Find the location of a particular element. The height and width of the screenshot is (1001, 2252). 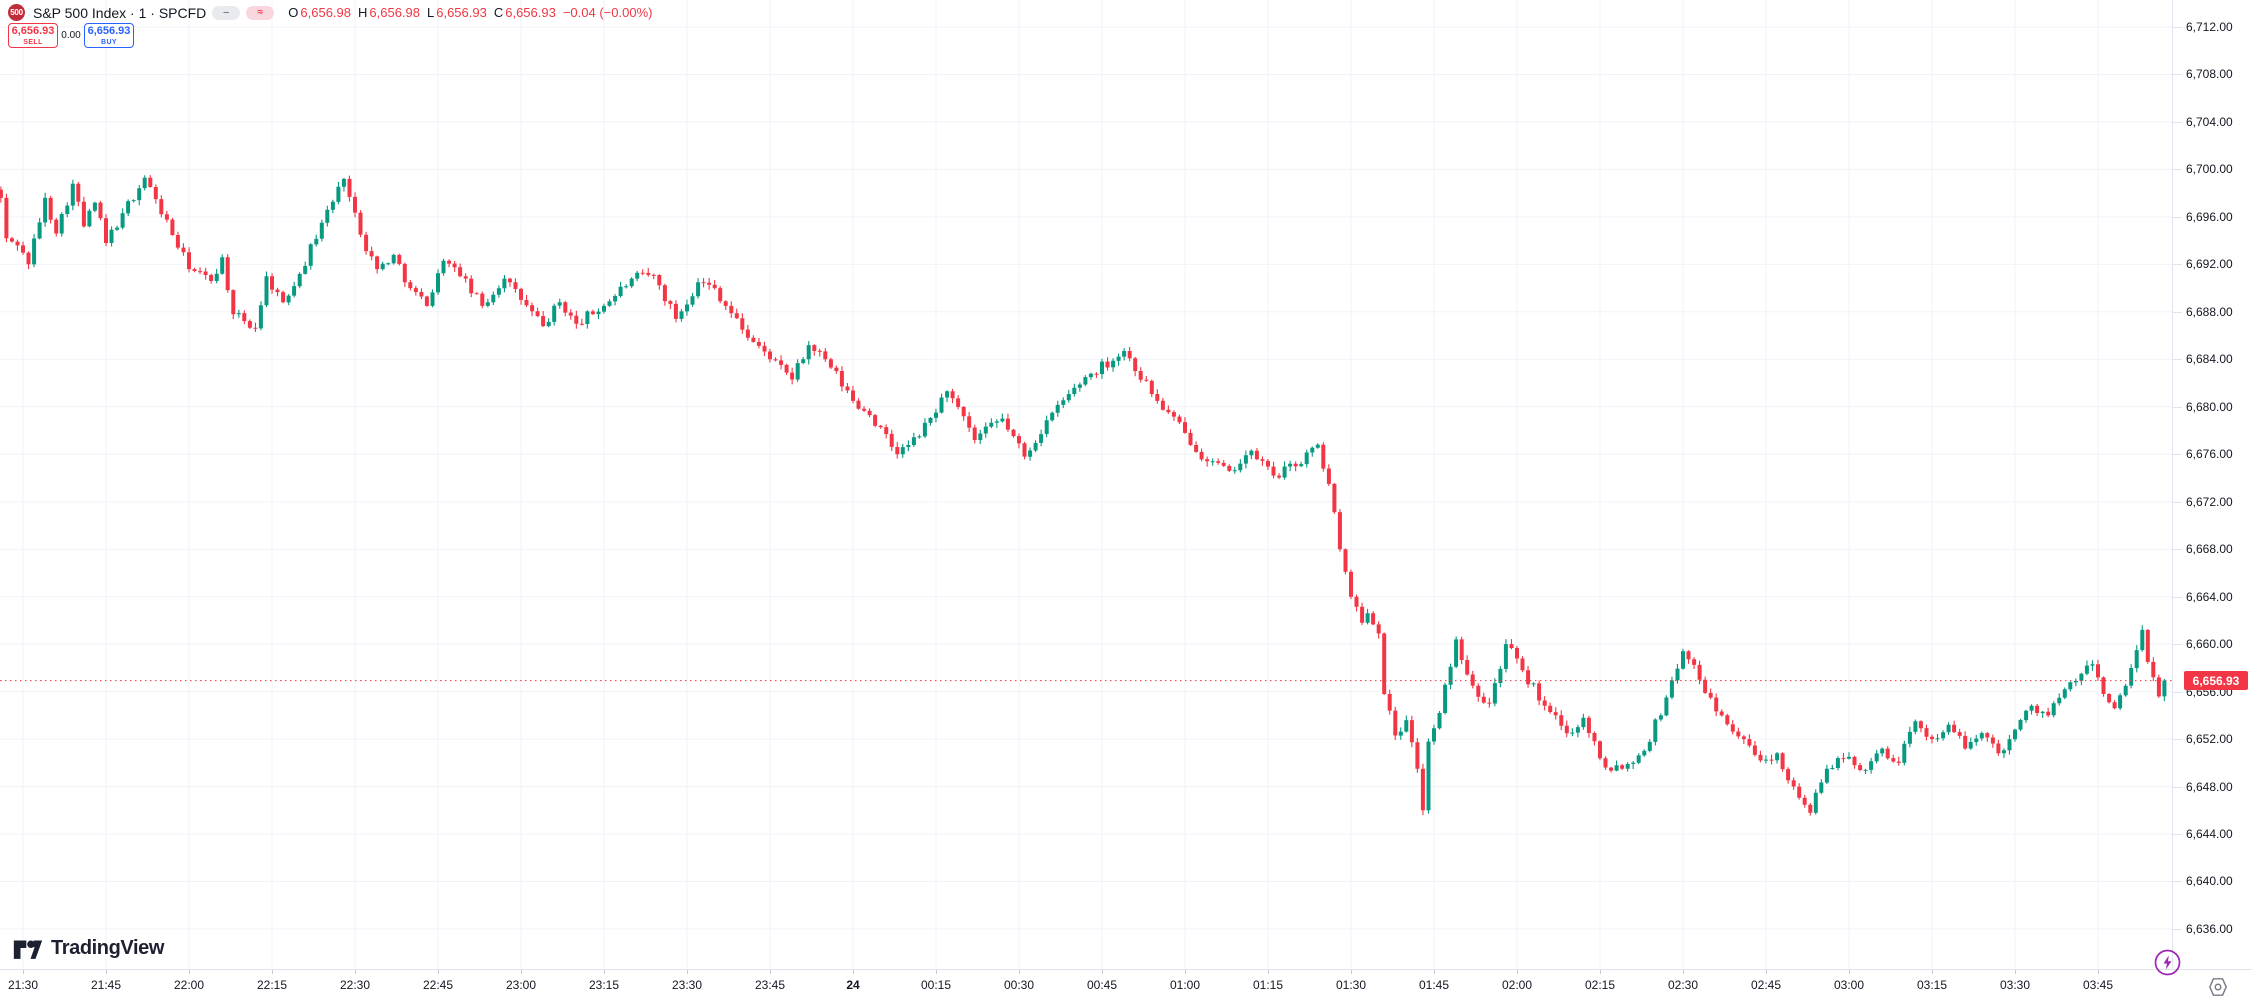

approx-chip-icon: ≈ is located at coordinates (260, 12).